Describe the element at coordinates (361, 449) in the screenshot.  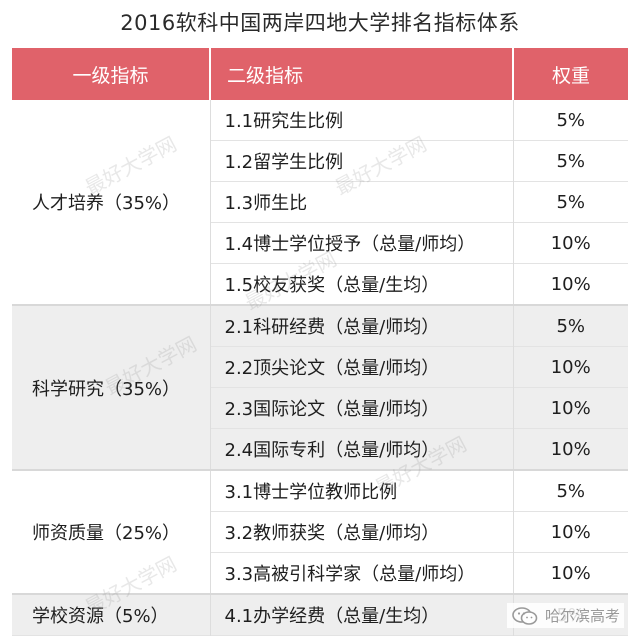
I see `indicator-cell: 2.4国际专利（总量/师均）` at that location.